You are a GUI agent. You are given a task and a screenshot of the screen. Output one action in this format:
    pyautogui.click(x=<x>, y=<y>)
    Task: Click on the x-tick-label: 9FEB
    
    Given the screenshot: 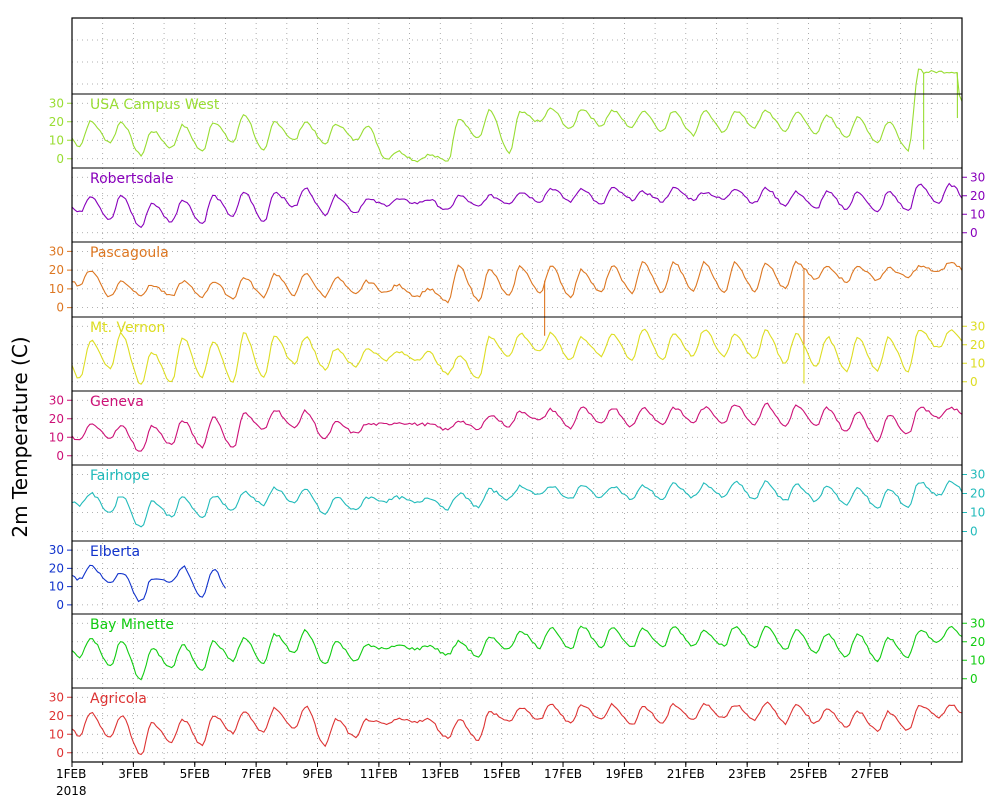 What is the action you would take?
    pyautogui.click(x=317, y=774)
    